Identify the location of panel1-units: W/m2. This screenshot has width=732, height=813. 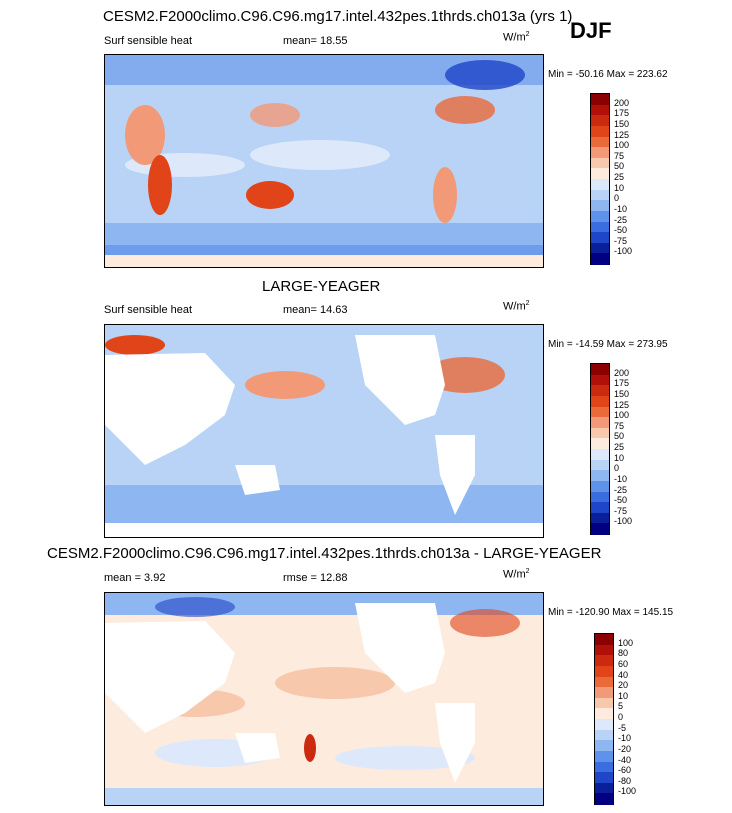
(516, 37).